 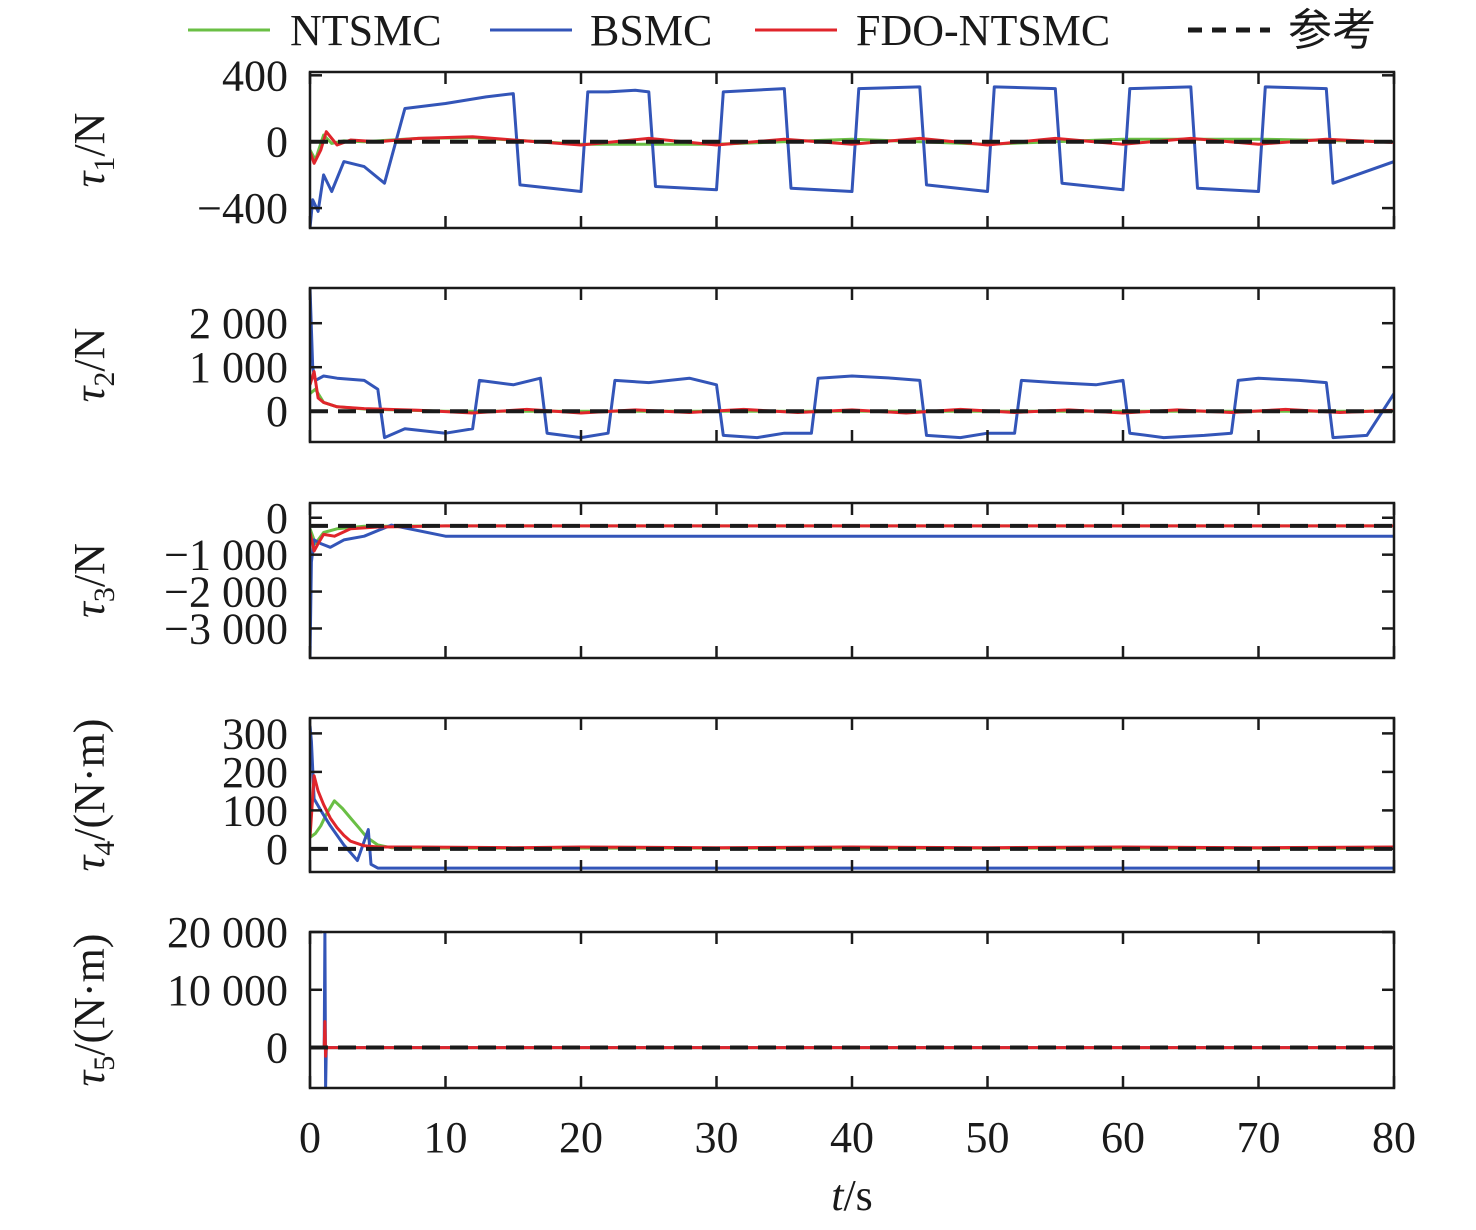 I want to click on x-tick-label-0: 0, so click(x=310, y=1137).